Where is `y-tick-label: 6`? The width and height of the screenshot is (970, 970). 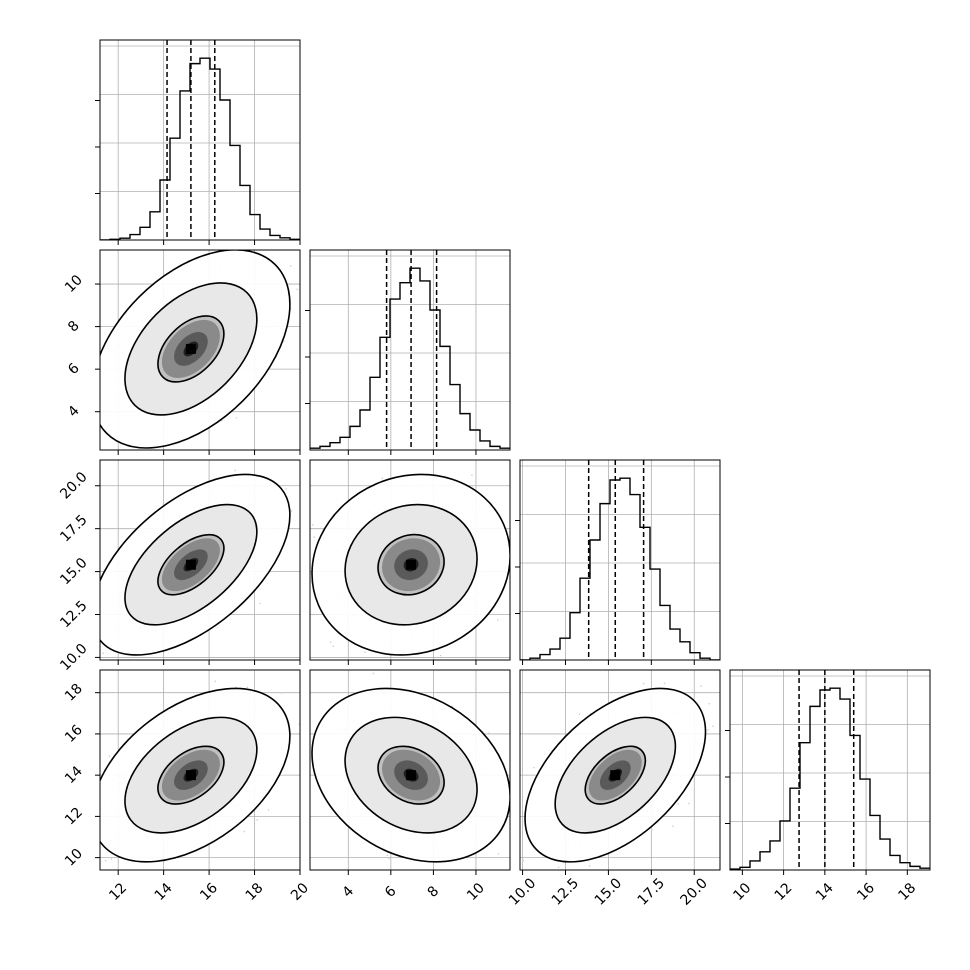 y-tick-label: 6 is located at coordinates (74, 369).